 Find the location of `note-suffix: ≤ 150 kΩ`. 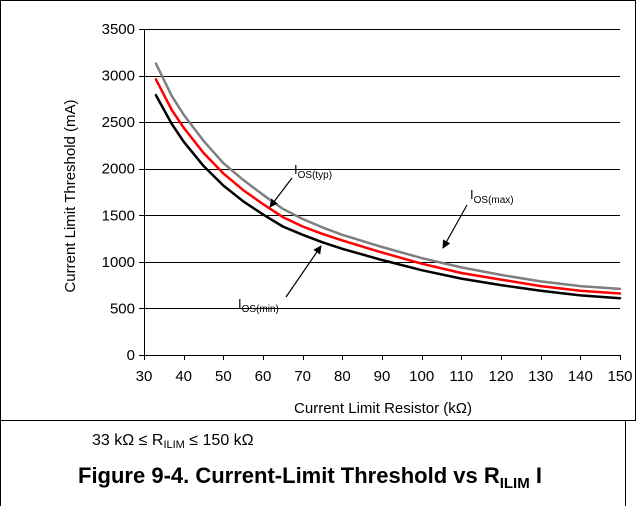

note-suffix: ≤ 150 kΩ is located at coordinates (219, 440).